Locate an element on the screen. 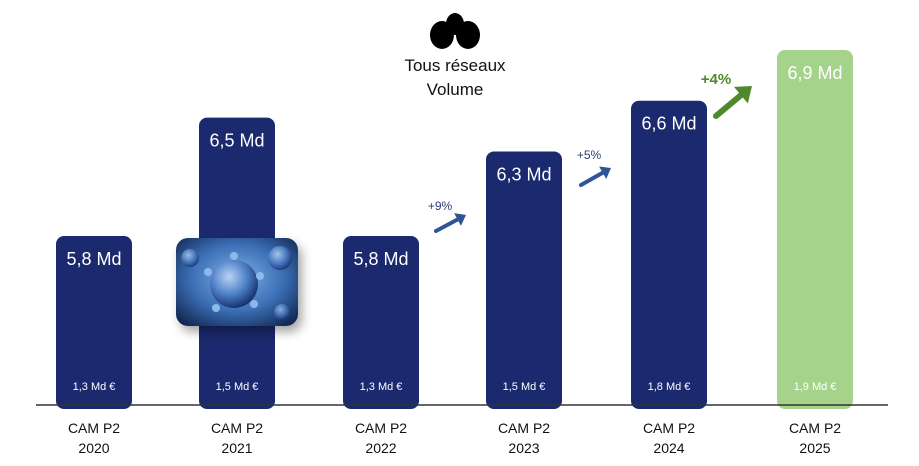 Image resolution: width=919 pixels, height=466 pixels. chart-title-block: Tous réseaux Volume is located at coordinates (455, 57).